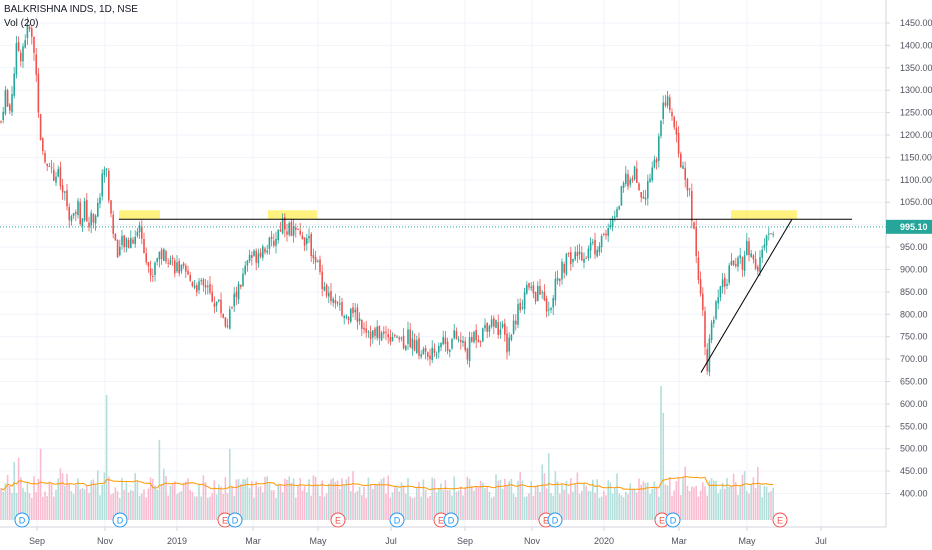 Image resolution: width=932 pixels, height=550 pixels. Describe the element at coordinates (916, 202) in the screenshot. I see `y-tick-label: 1050.00` at that location.